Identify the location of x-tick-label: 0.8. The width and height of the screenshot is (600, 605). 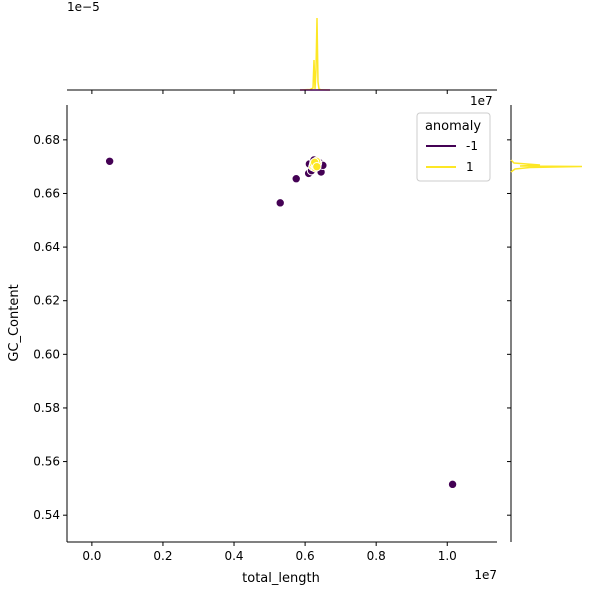
(376, 556).